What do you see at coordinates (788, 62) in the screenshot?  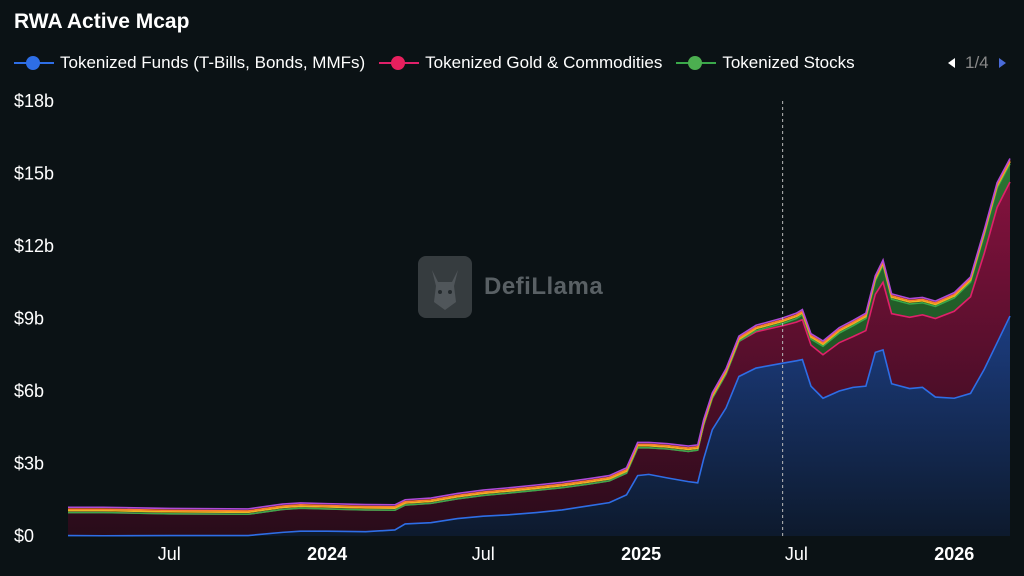 I see `legend-label: Tokenized Stocks` at bounding box center [788, 62].